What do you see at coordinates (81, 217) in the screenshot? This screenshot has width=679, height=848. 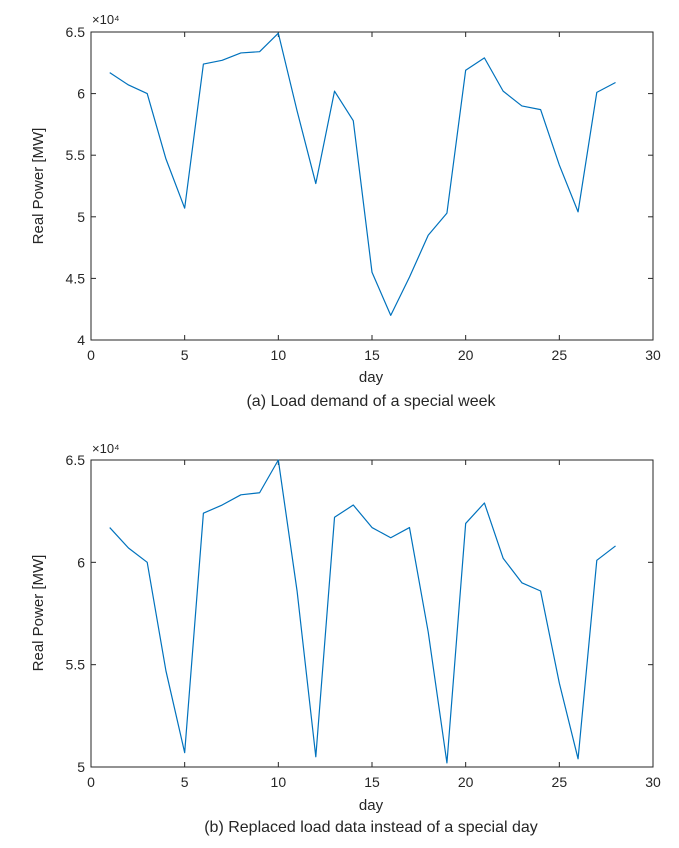 I see `chart-a-ytick-label: 5` at bounding box center [81, 217].